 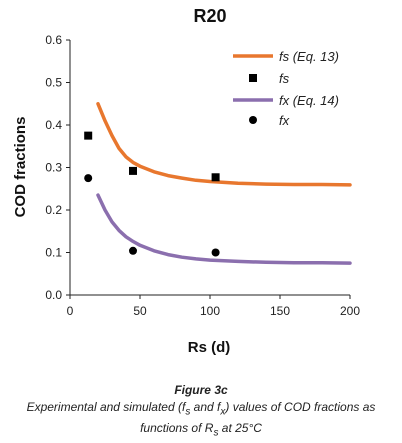 I want to click on chart-title: R20, so click(x=209, y=16).